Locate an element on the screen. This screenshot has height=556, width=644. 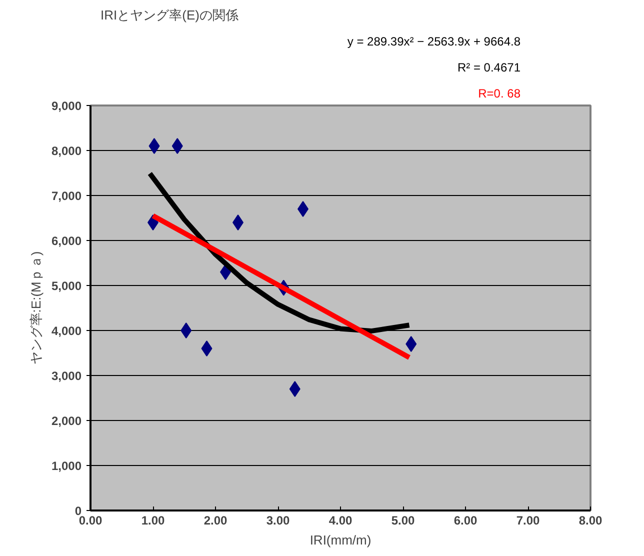
text: R=0. 68 is located at coordinates (499, 93).